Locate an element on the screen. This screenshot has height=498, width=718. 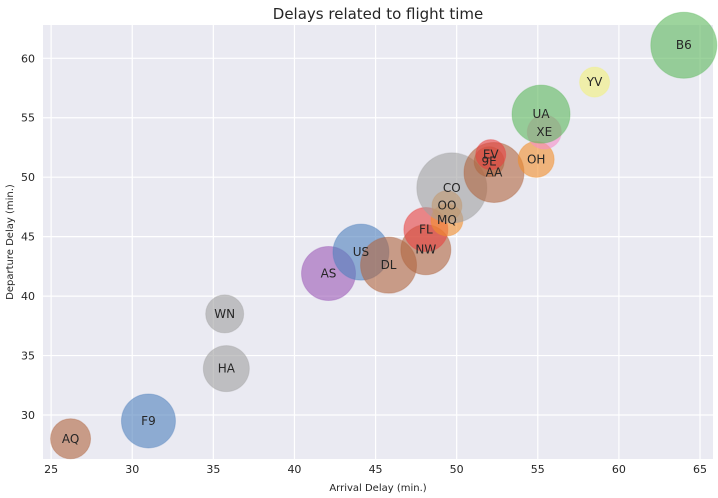
bubble-label-dl: DL is located at coordinates (389, 265).